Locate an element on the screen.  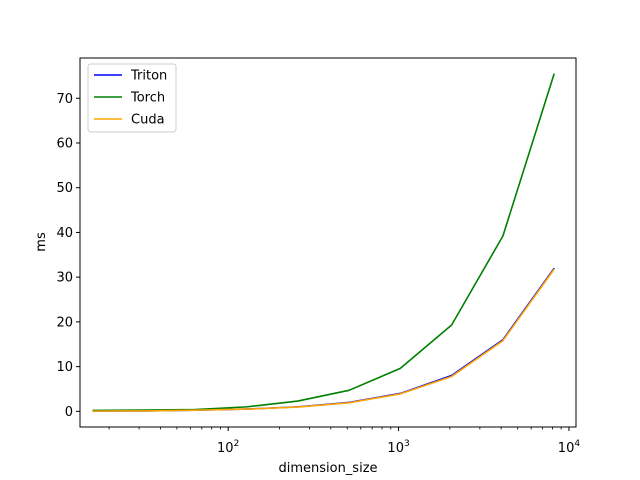
legend-label-triton: Triton is located at coordinates (148, 76).